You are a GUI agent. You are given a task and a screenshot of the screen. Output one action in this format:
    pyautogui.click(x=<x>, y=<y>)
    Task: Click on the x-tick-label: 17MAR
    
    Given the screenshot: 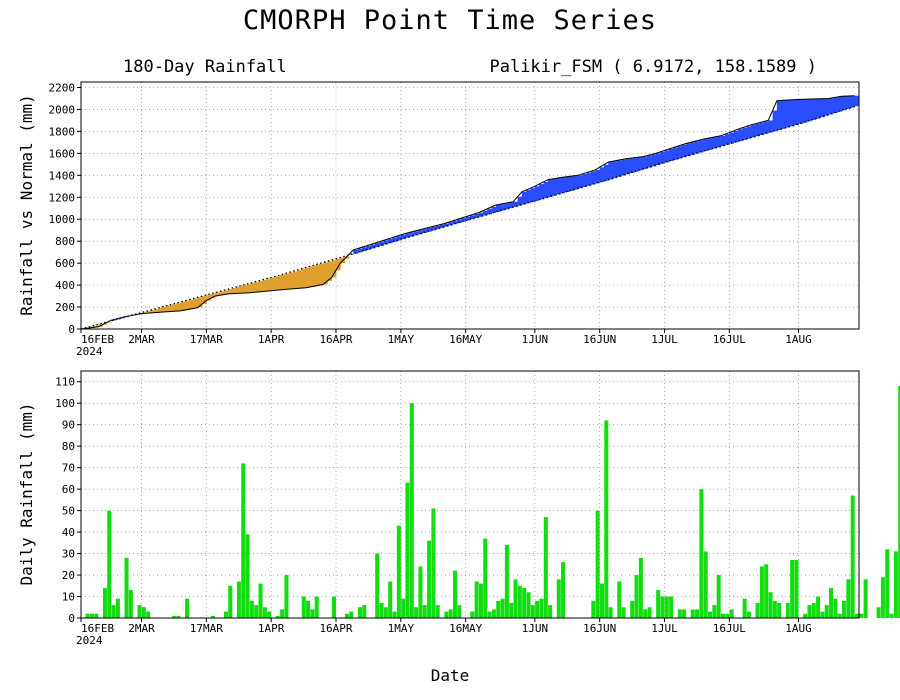 What is the action you would take?
    pyautogui.click(x=206, y=339)
    